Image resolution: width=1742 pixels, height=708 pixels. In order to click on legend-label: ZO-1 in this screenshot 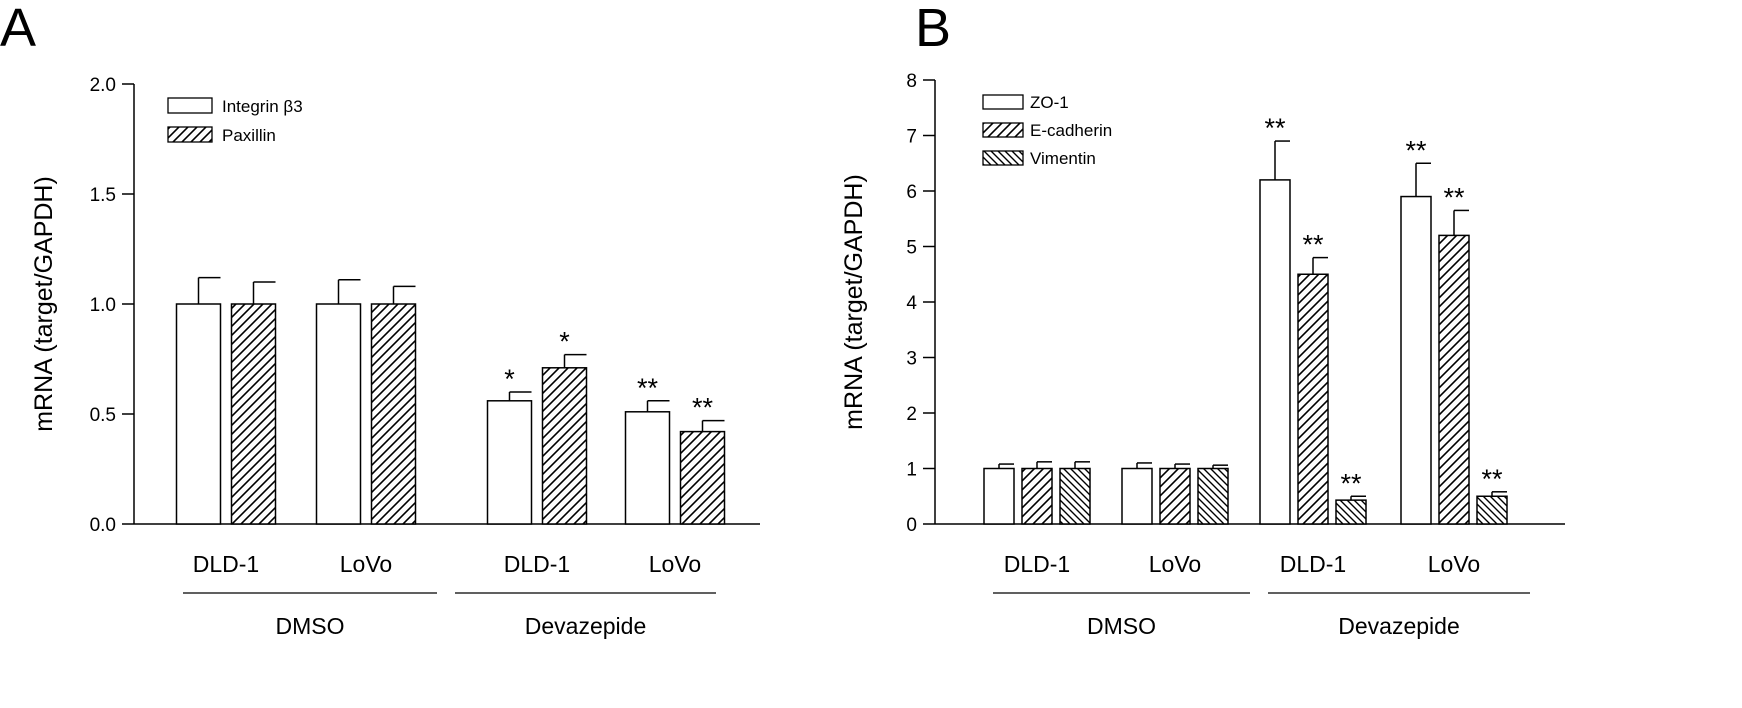, I will do `click(1049, 102)`.